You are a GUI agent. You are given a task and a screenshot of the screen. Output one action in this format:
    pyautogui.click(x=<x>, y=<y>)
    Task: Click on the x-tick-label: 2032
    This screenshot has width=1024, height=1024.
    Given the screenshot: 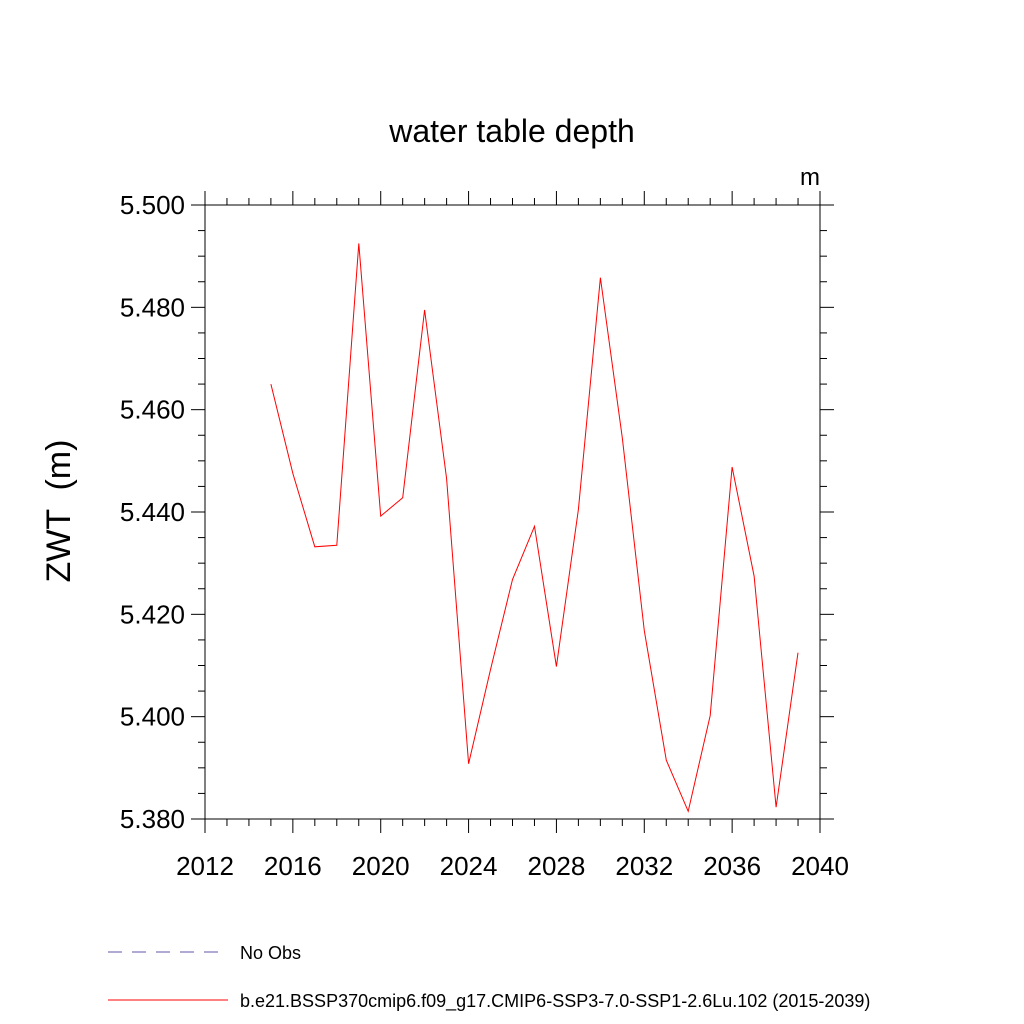 What is the action you would take?
    pyautogui.click(x=644, y=866)
    